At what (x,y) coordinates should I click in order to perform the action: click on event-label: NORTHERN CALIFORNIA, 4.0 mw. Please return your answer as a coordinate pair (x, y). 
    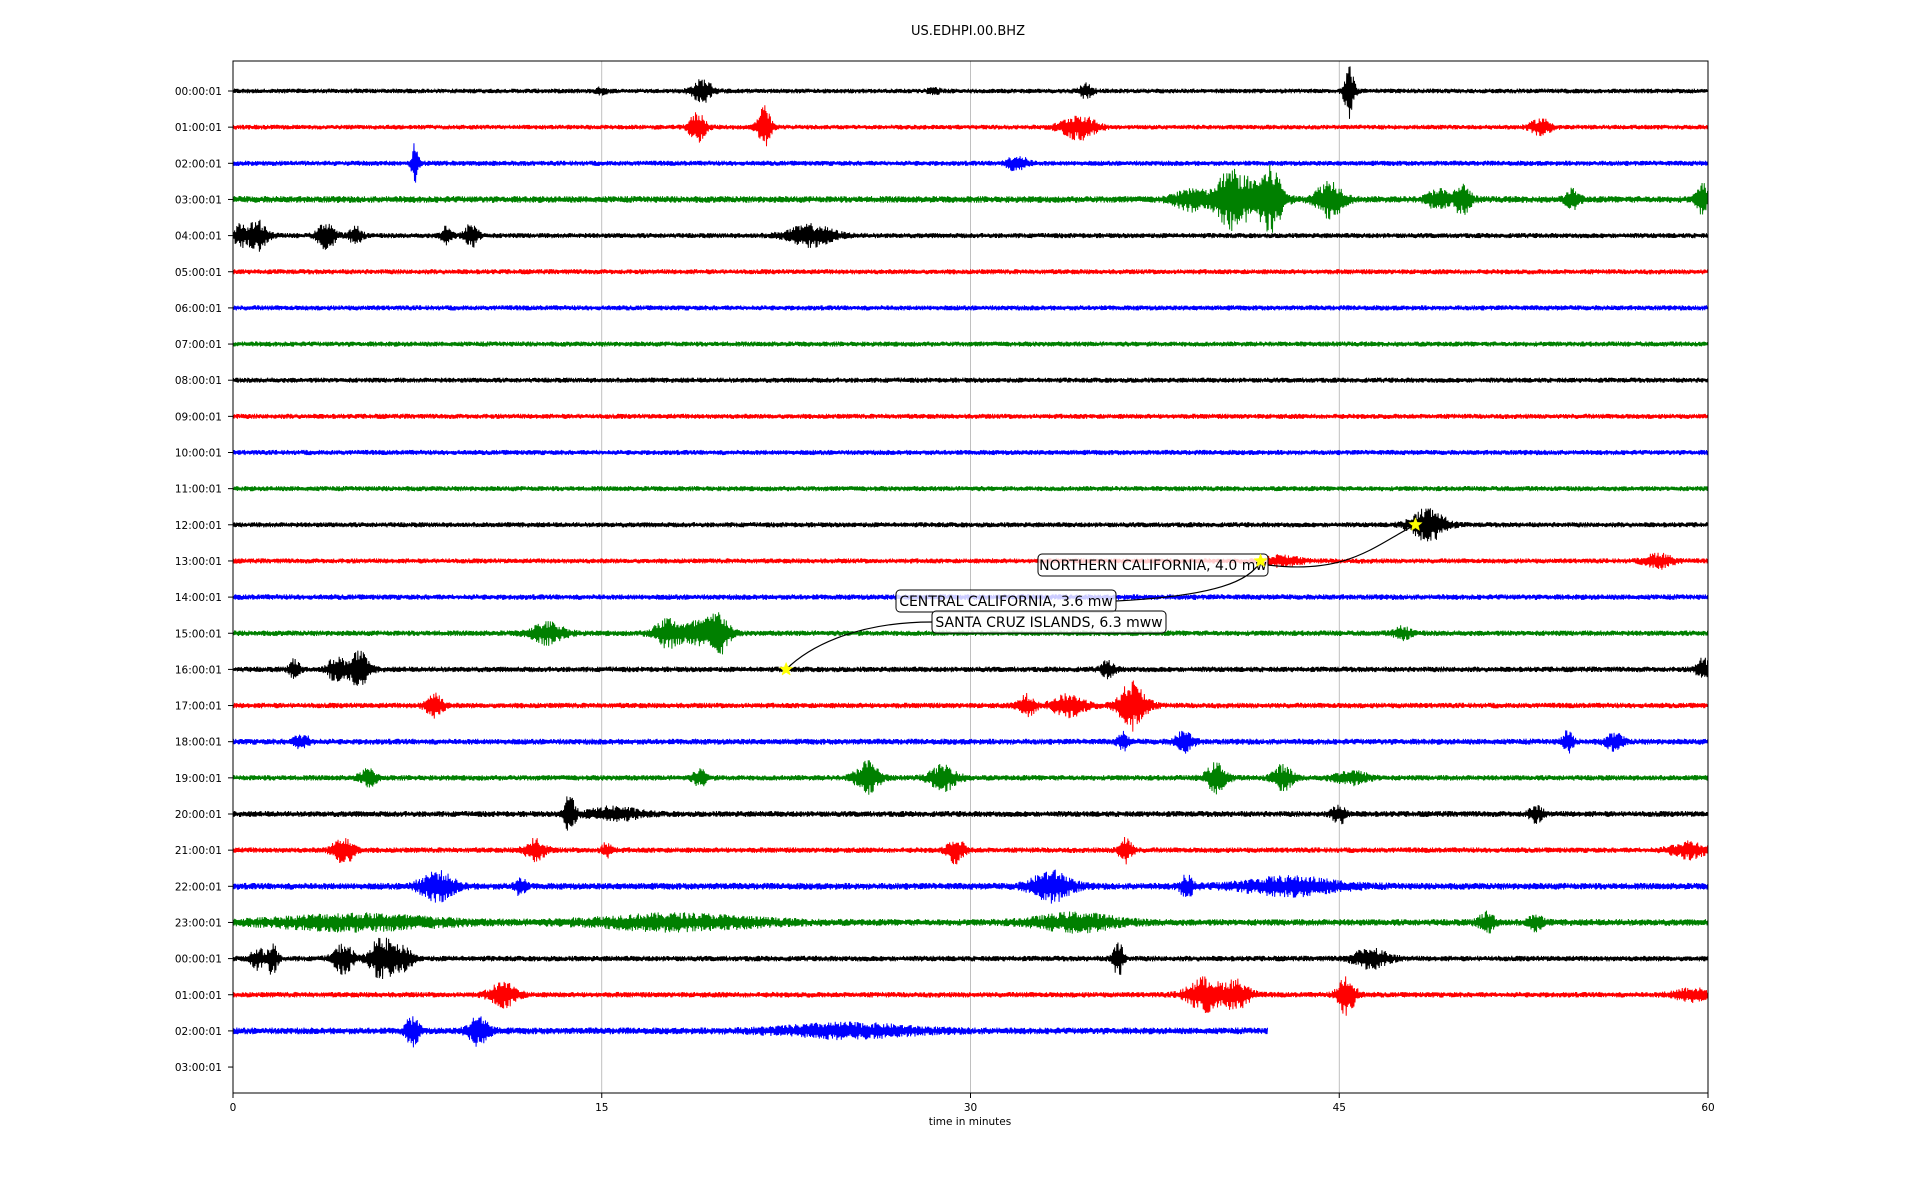
    Looking at the image, I should click on (1153, 566).